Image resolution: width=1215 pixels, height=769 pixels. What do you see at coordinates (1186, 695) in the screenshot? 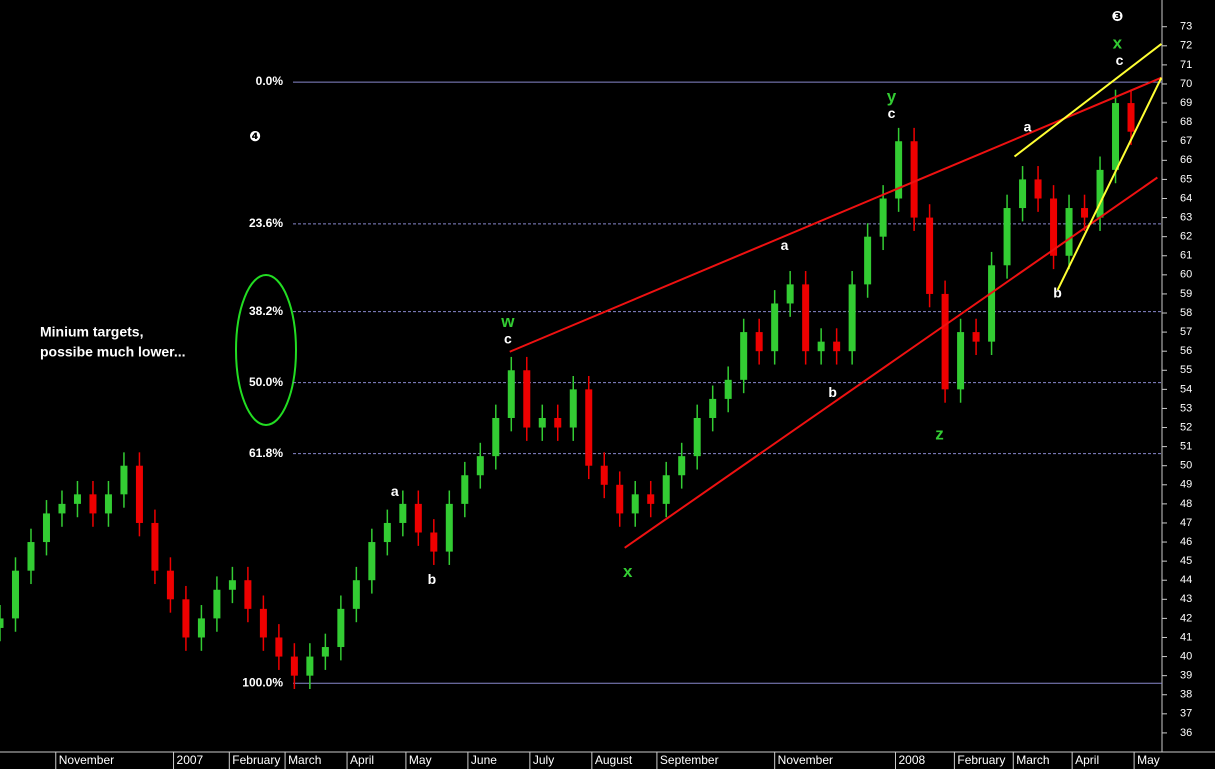
I see `y-tick-label: 38` at bounding box center [1186, 695].